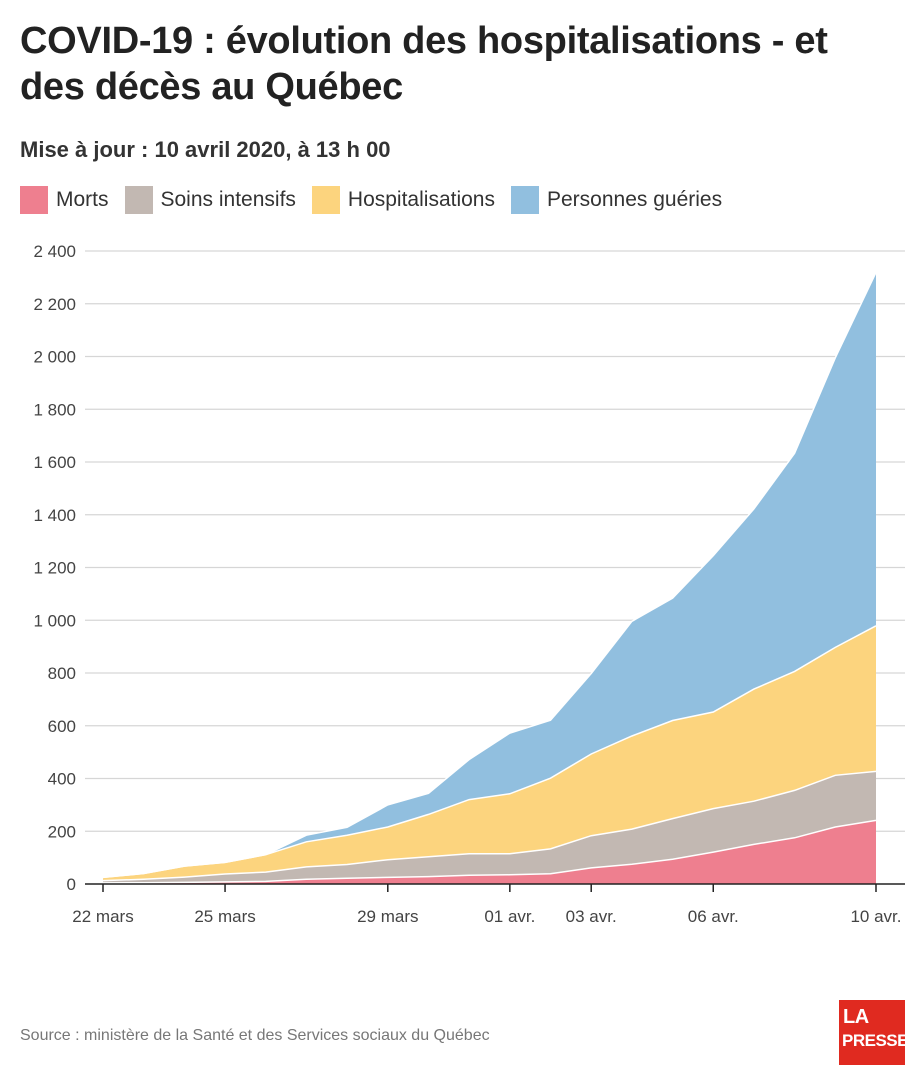 This screenshot has height=1069, width=924. I want to click on y-tick-label: 1 200, so click(54, 568).